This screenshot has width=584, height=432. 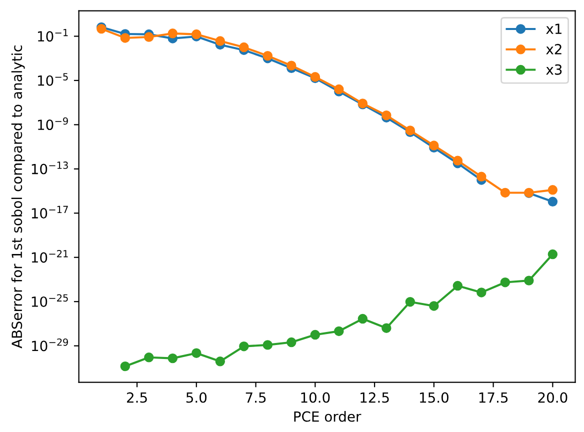 What do you see at coordinates (374, 397) in the screenshot?
I see `x-tick-label: 12.5` at bounding box center [374, 397].